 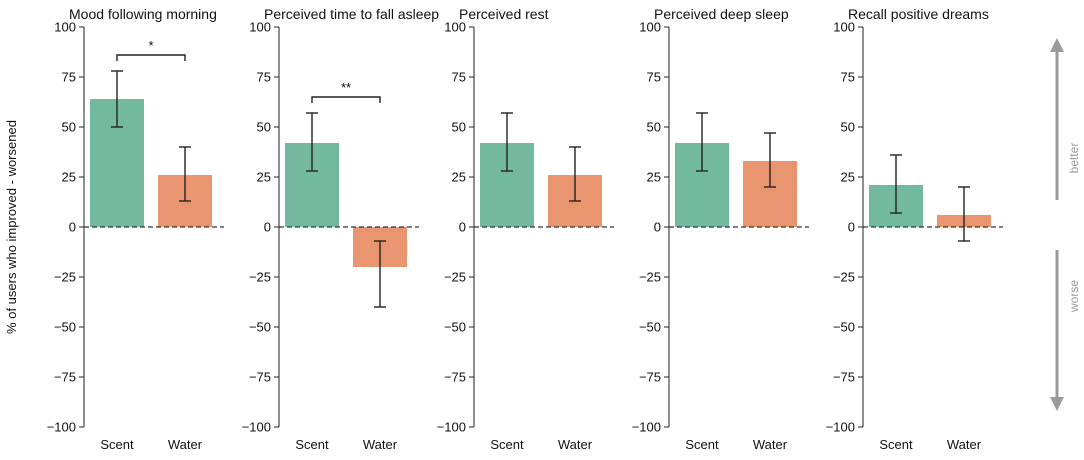 What do you see at coordinates (1057, 404) in the screenshot?
I see `down-arrow-icon` at bounding box center [1057, 404].